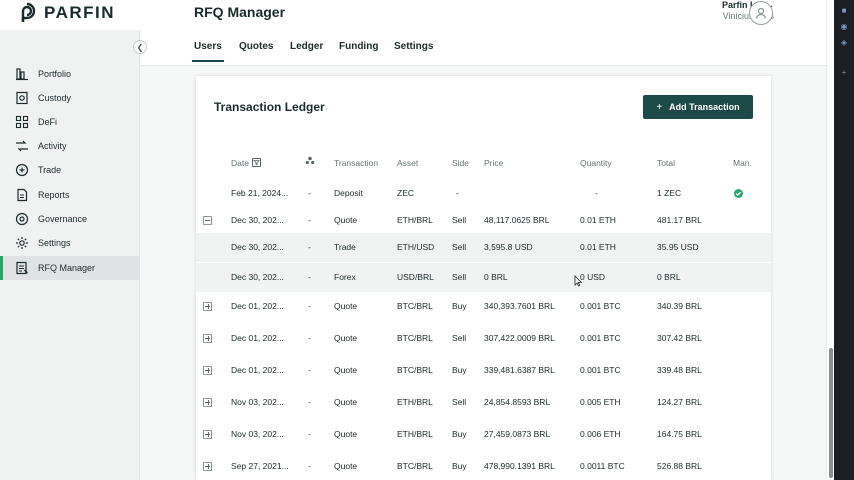  Describe the element at coordinates (600, 402) in the screenshot. I see `cell-quantity: 0.005 ETH` at that location.